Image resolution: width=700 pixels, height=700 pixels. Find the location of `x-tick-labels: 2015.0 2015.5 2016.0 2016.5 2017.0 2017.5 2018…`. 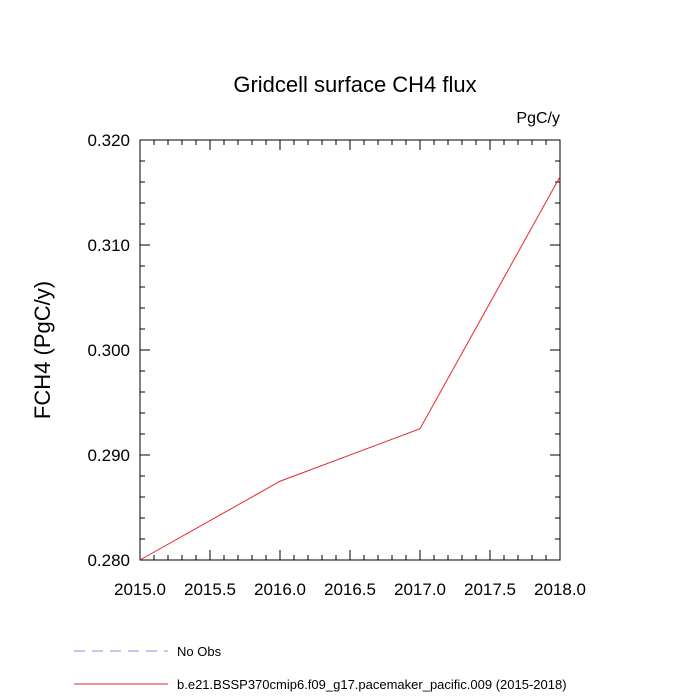

x-tick-labels: 2015.0 2015.5 2016.0 2016.5 2017.0 2017.5 2018… is located at coordinates (350, 589).